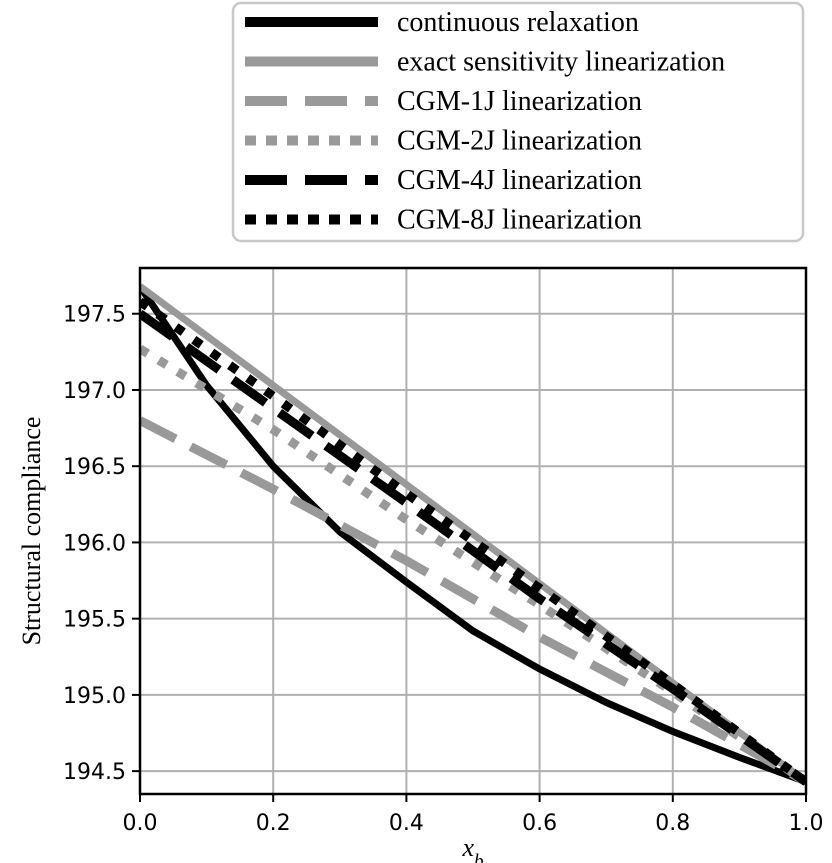  Describe the element at coordinates (672, 823) in the screenshot. I see `x-tick-label: 0.8` at that location.